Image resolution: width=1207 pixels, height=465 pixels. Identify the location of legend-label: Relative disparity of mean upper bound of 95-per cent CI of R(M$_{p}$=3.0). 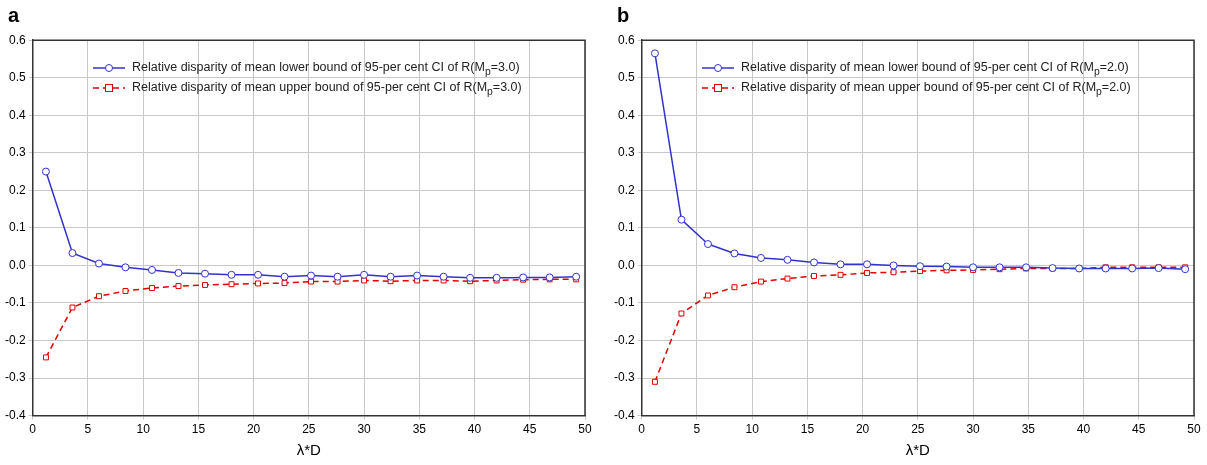
(327, 88).